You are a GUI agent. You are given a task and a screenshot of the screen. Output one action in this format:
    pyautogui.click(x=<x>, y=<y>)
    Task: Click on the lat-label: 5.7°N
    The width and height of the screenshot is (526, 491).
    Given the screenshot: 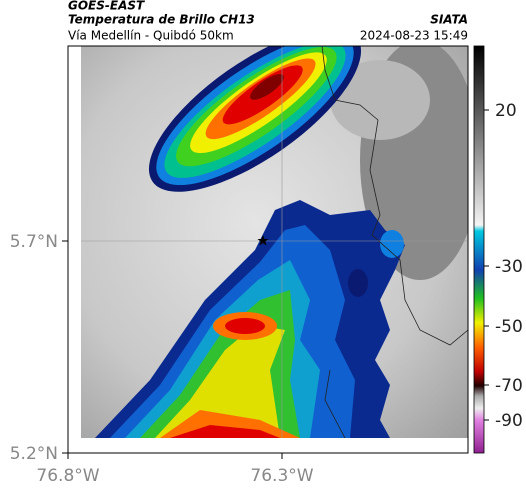 What is the action you would take?
    pyautogui.click(x=34, y=242)
    